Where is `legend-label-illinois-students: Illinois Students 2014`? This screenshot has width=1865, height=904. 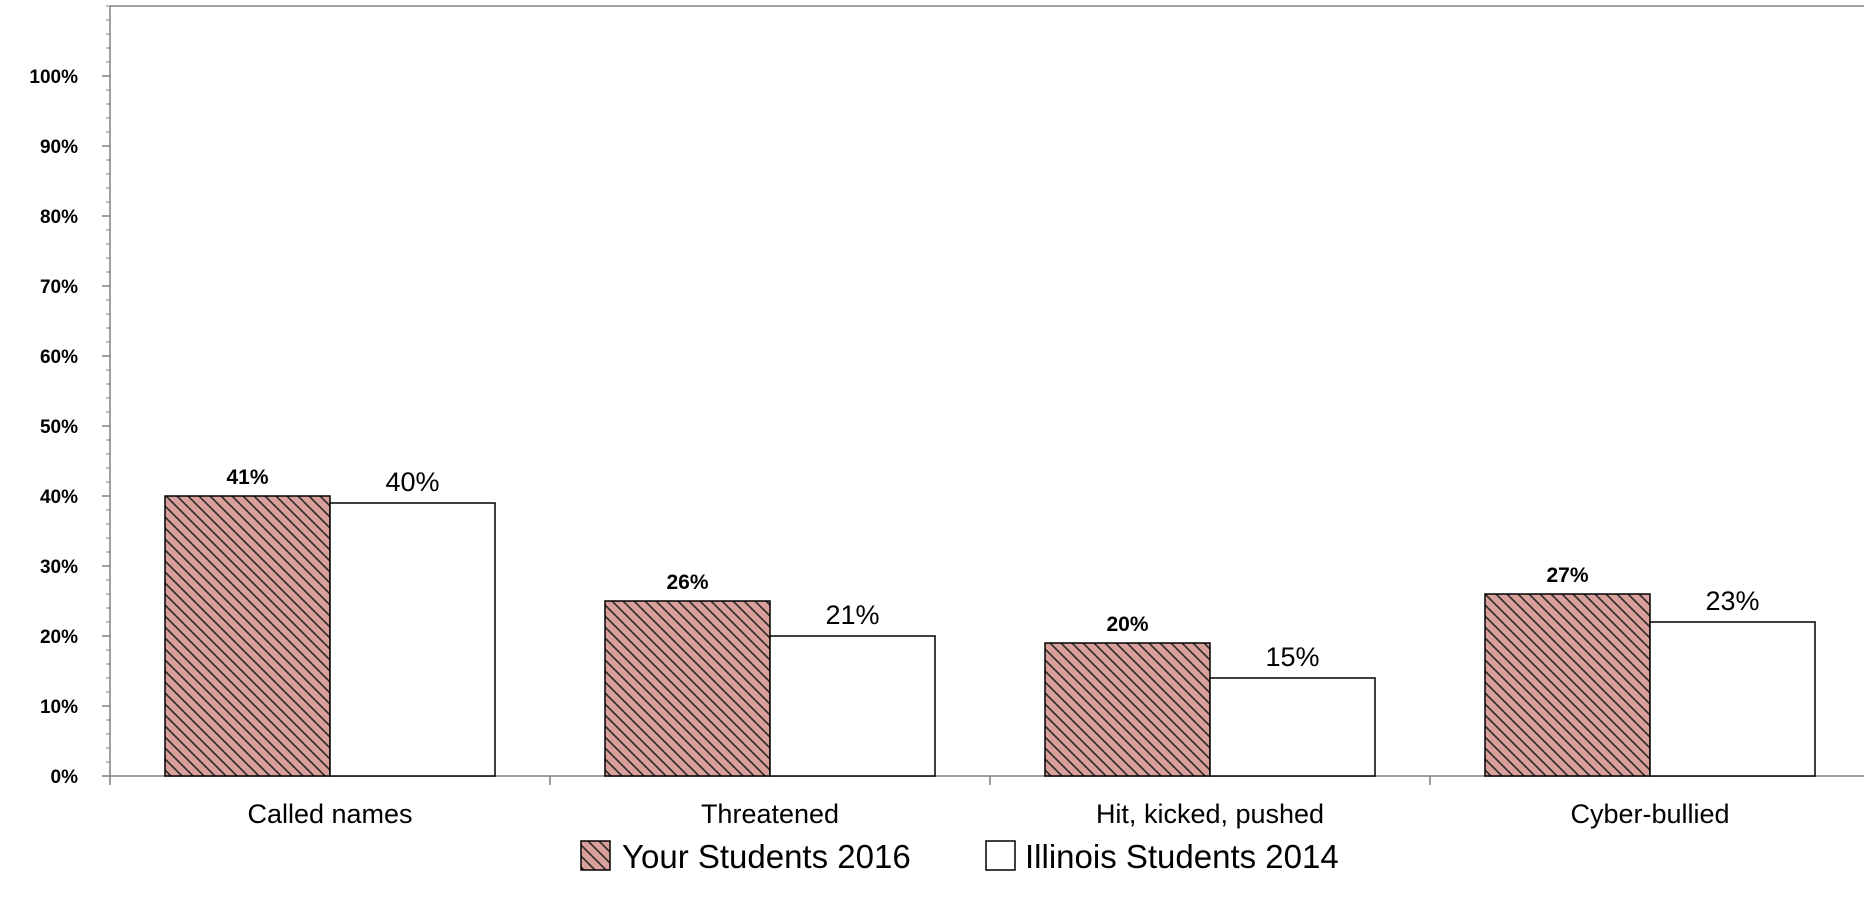
legend-label-illinois-students: Illinois Students 2014 is located at coordinates (1182, 856).